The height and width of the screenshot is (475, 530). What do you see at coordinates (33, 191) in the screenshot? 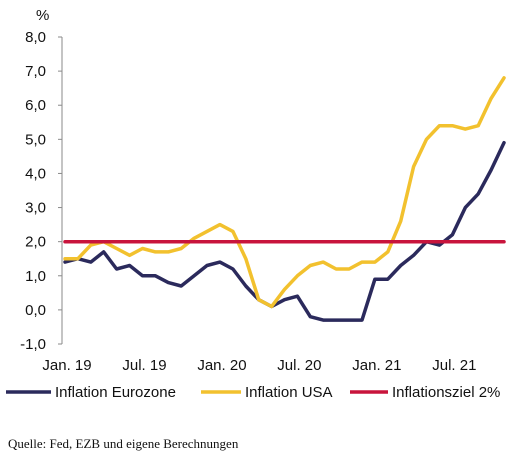
I see `y-tick-labels: 8,0 7,0 6,0 5,0 4,0 3,0 2,0 1,0 0,0 -1,0` at bounding box center [33, 191].